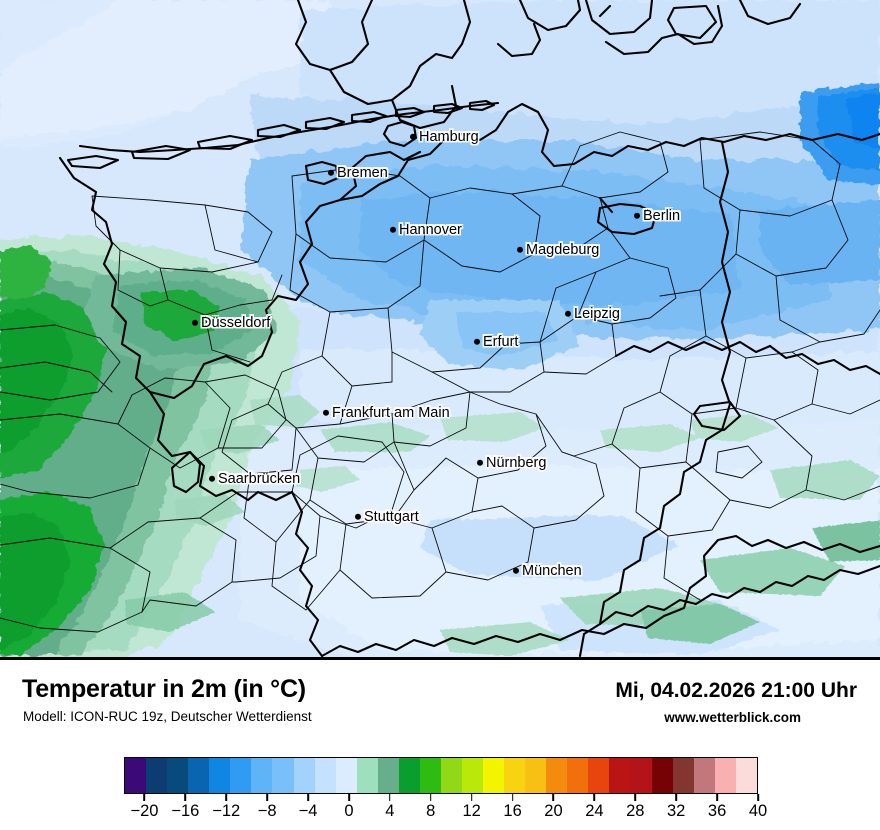  I want to click on city-marker: Leipzig, so click(592, 314).